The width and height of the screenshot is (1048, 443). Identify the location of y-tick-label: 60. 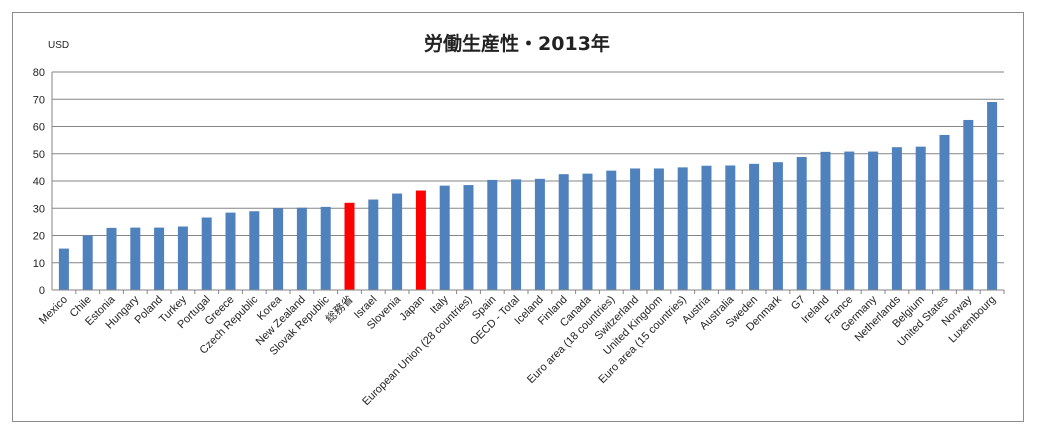
(39, 128).